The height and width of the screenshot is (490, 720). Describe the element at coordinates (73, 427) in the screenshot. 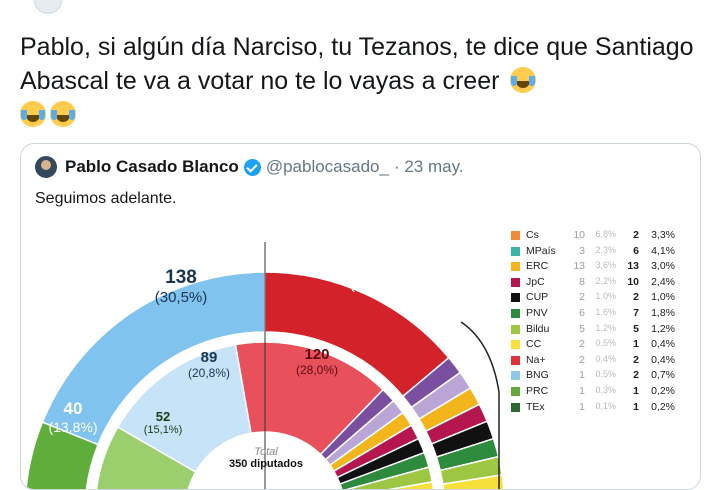

I see `pct-value: (13,8%)` at that location.